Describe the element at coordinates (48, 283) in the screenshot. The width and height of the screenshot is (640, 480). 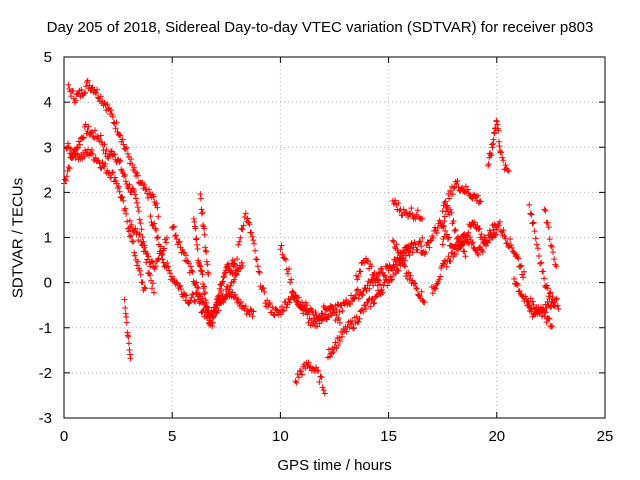
I see `y-tick-label: 0` at that location.